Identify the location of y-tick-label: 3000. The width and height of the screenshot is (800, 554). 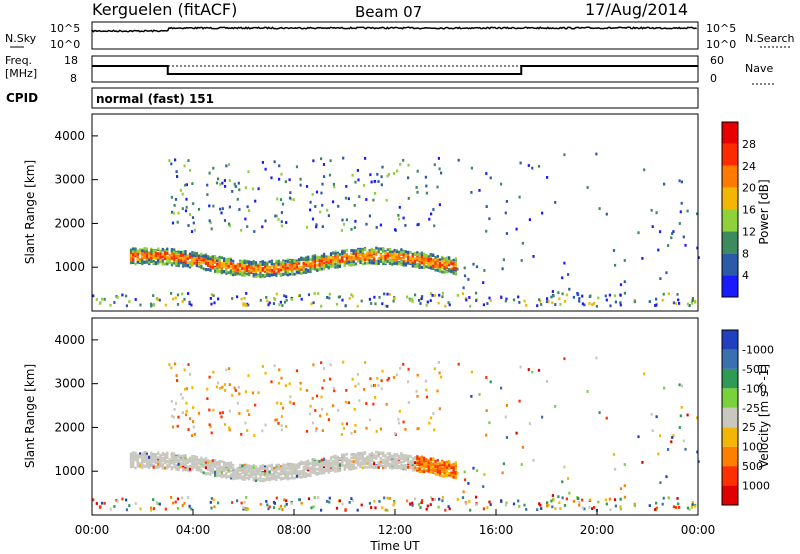
(69, 384).